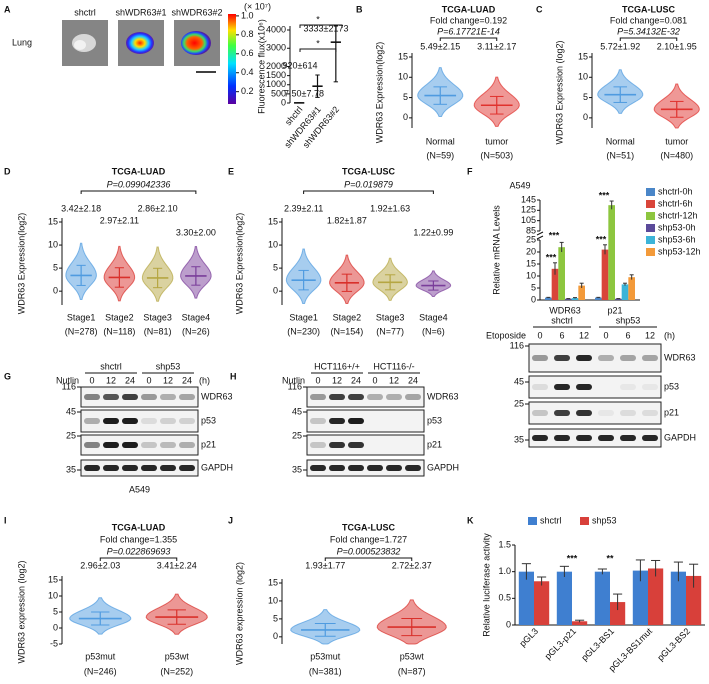 The image size is (709, 684). Describe the element at coordinates (204, 380) in the screenshot. I see `time-unit: (h)` at that location.